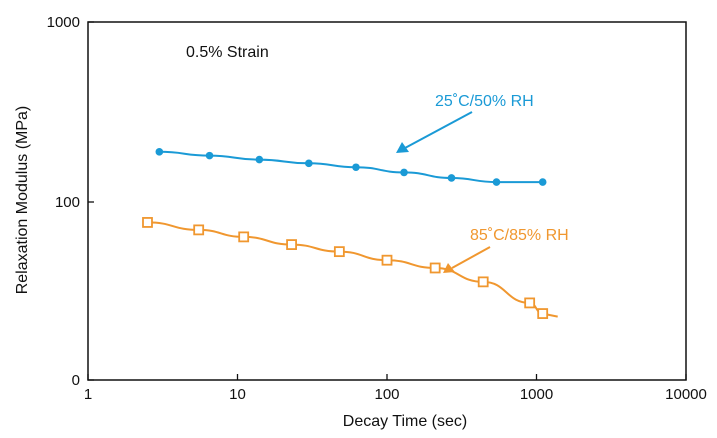 This screenshot has width=717, height=438. I want to click on x-axis-title: Decay Time (sec), so click(405, 421).